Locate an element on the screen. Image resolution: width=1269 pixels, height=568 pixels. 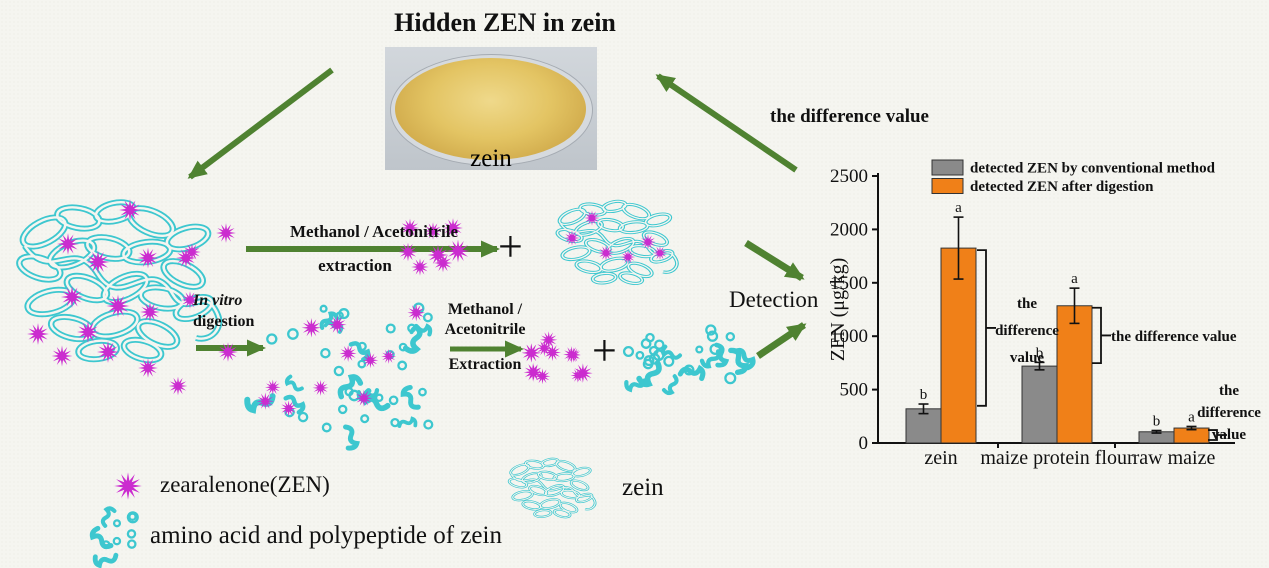
plus-sign-top: + is located at coordinates (510, 246).